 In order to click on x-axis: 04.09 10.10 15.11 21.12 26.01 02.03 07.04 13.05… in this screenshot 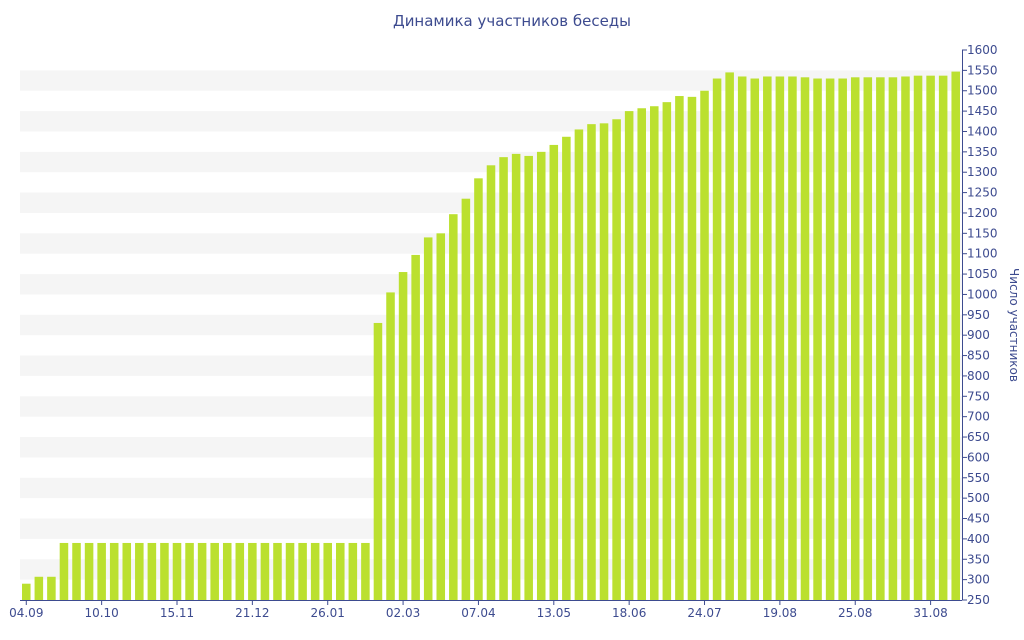, I will do `click(485, 610)`.